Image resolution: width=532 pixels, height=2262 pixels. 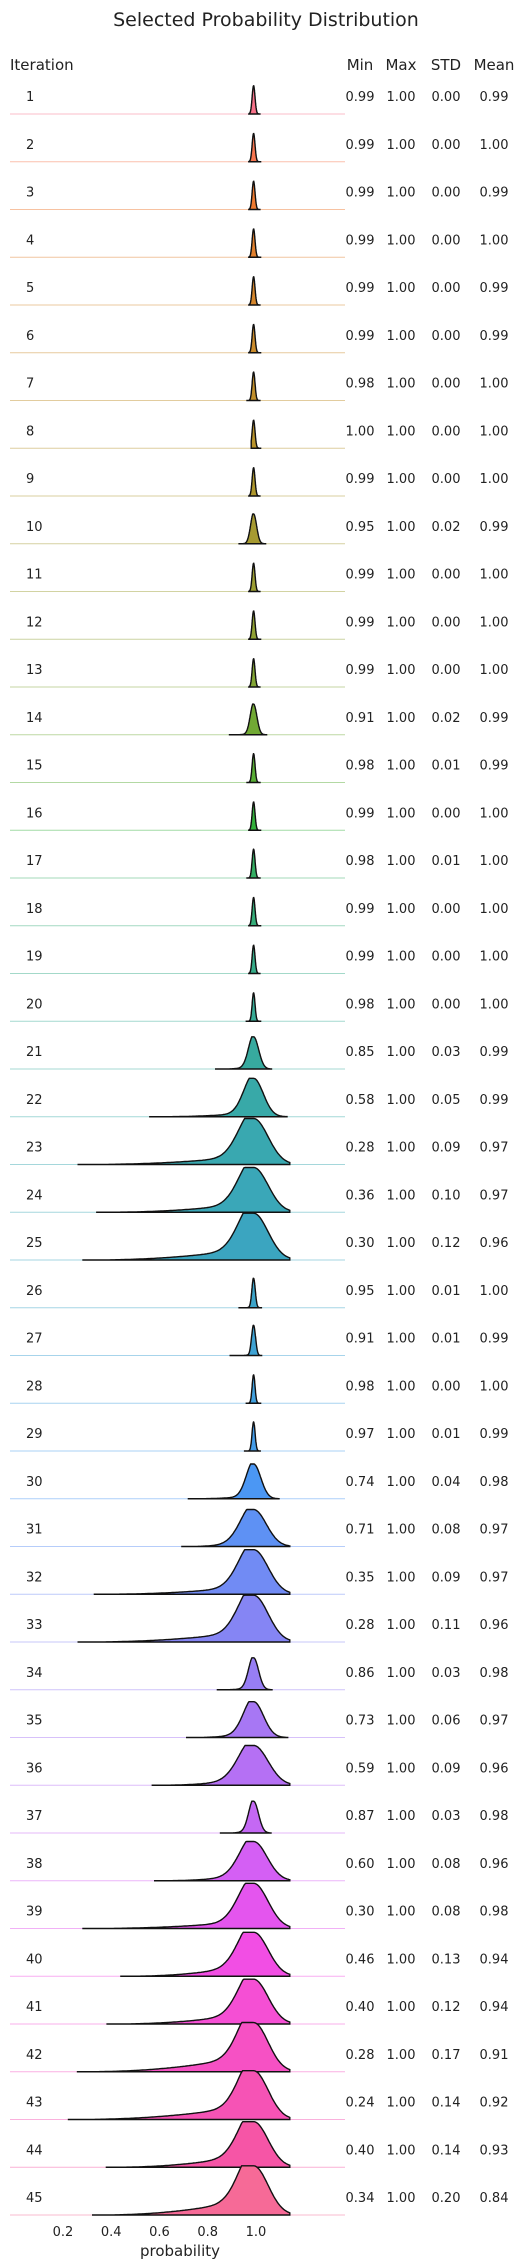 What do you see at coordinates (34, 1864) in the screenshot?
I see `iteration-label: 38` at bounding box center [34, 1864].